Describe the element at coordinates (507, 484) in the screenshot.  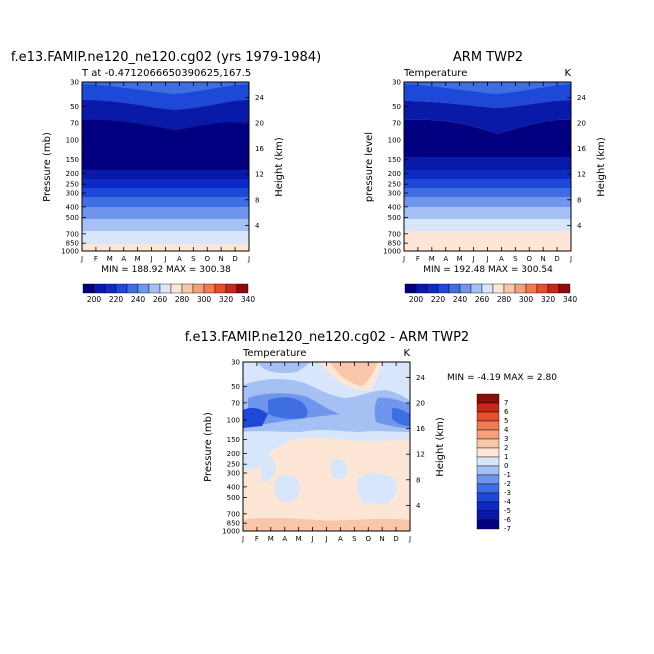
I see `colorbar-label: -2` at that location.